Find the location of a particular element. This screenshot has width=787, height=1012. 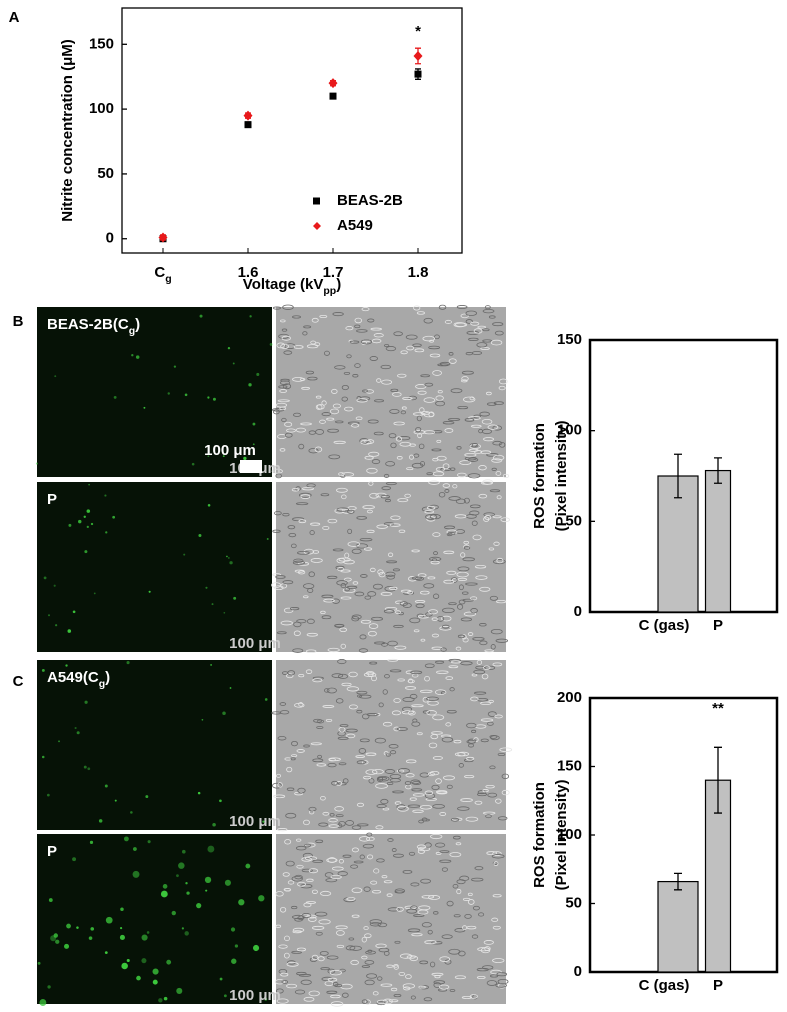

image-label: P is located at coordinates (52, 499).